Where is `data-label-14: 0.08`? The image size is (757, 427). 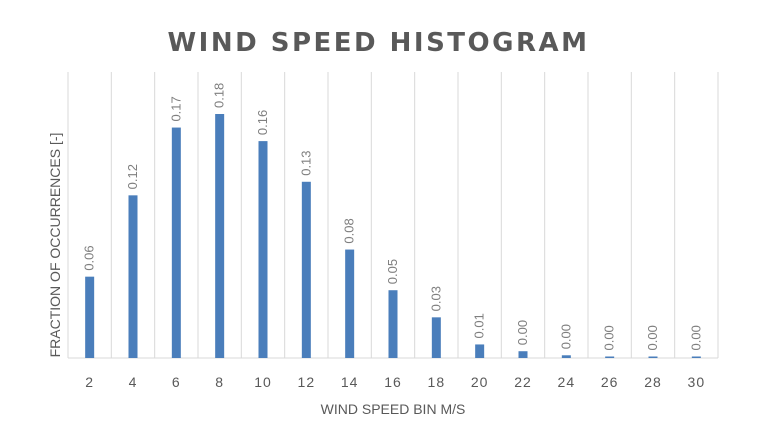 data-label-14: 0.08 is located at coordinates (349, 230).